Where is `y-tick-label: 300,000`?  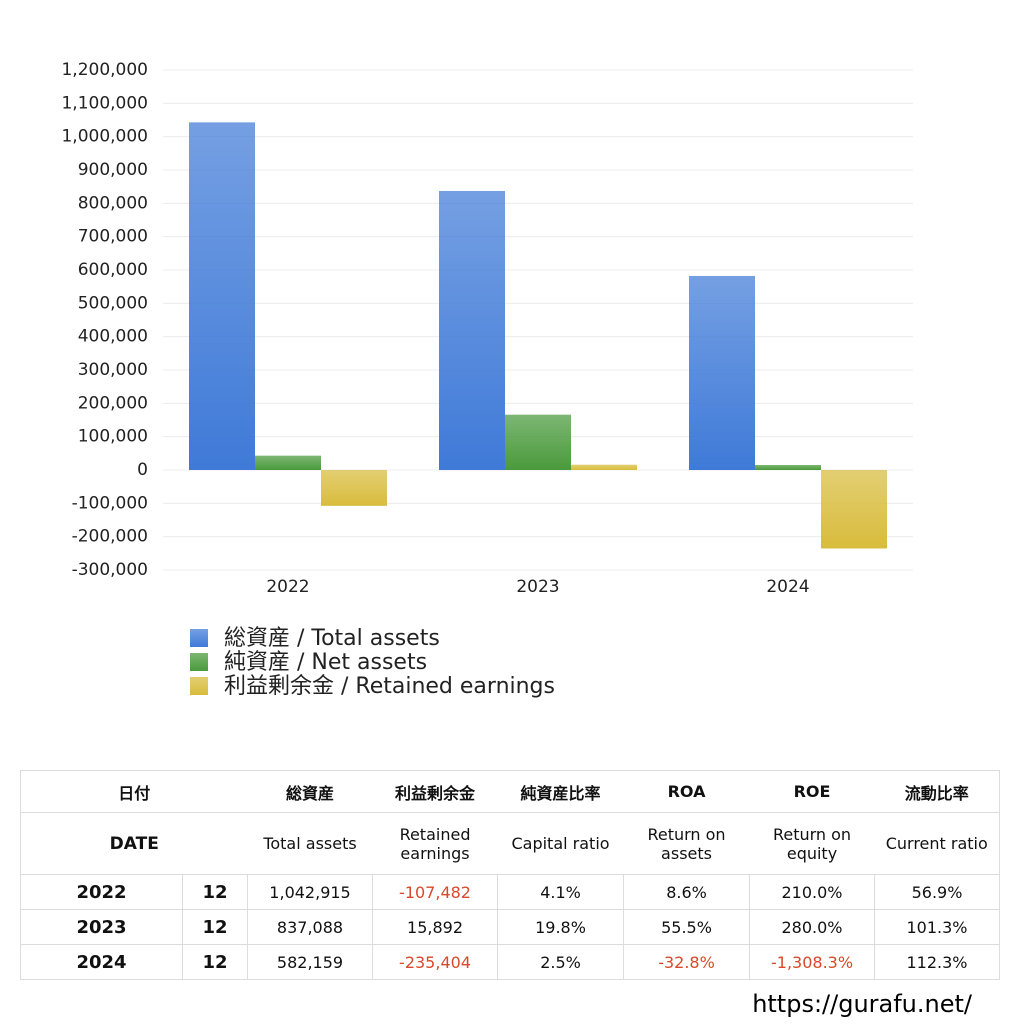 y-tick-label: 300,000 is located at coordinates (113, 370).